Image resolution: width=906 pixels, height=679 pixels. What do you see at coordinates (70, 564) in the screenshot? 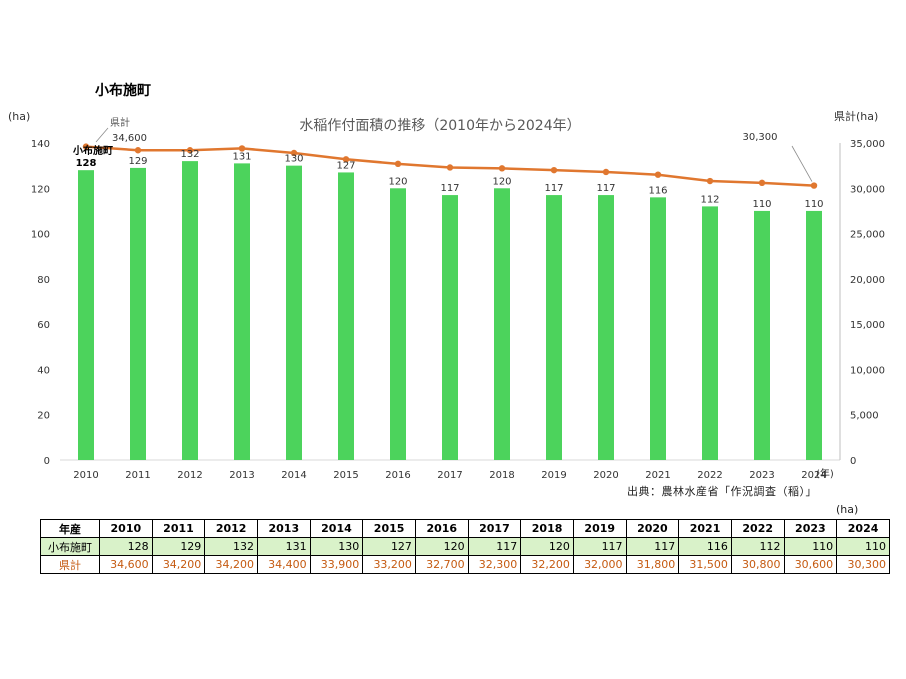
I see `table-row-label: 県計` at bounding box center [70, 564].